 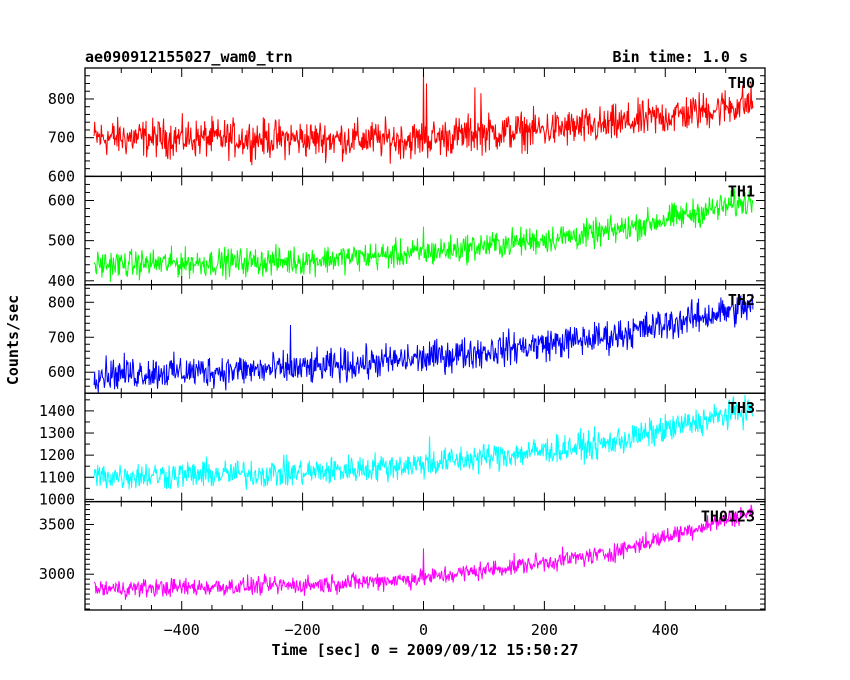 What do you see at coordinates (61, 241) in the screenshot?
I see `y-tick-label: 500` at bounding box center [61, 241].